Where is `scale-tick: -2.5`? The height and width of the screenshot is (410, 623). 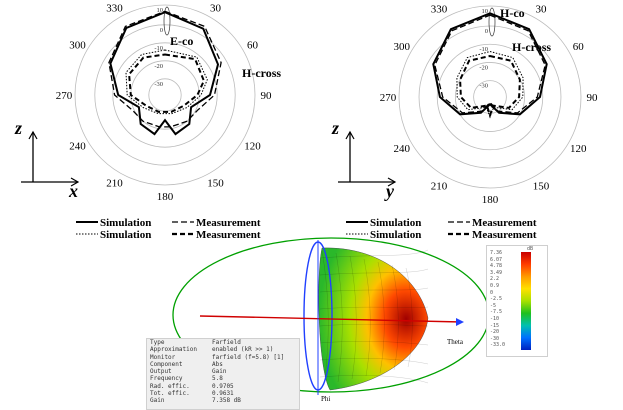 scale-tick: -2.5 is located at coordinates (496, 299).